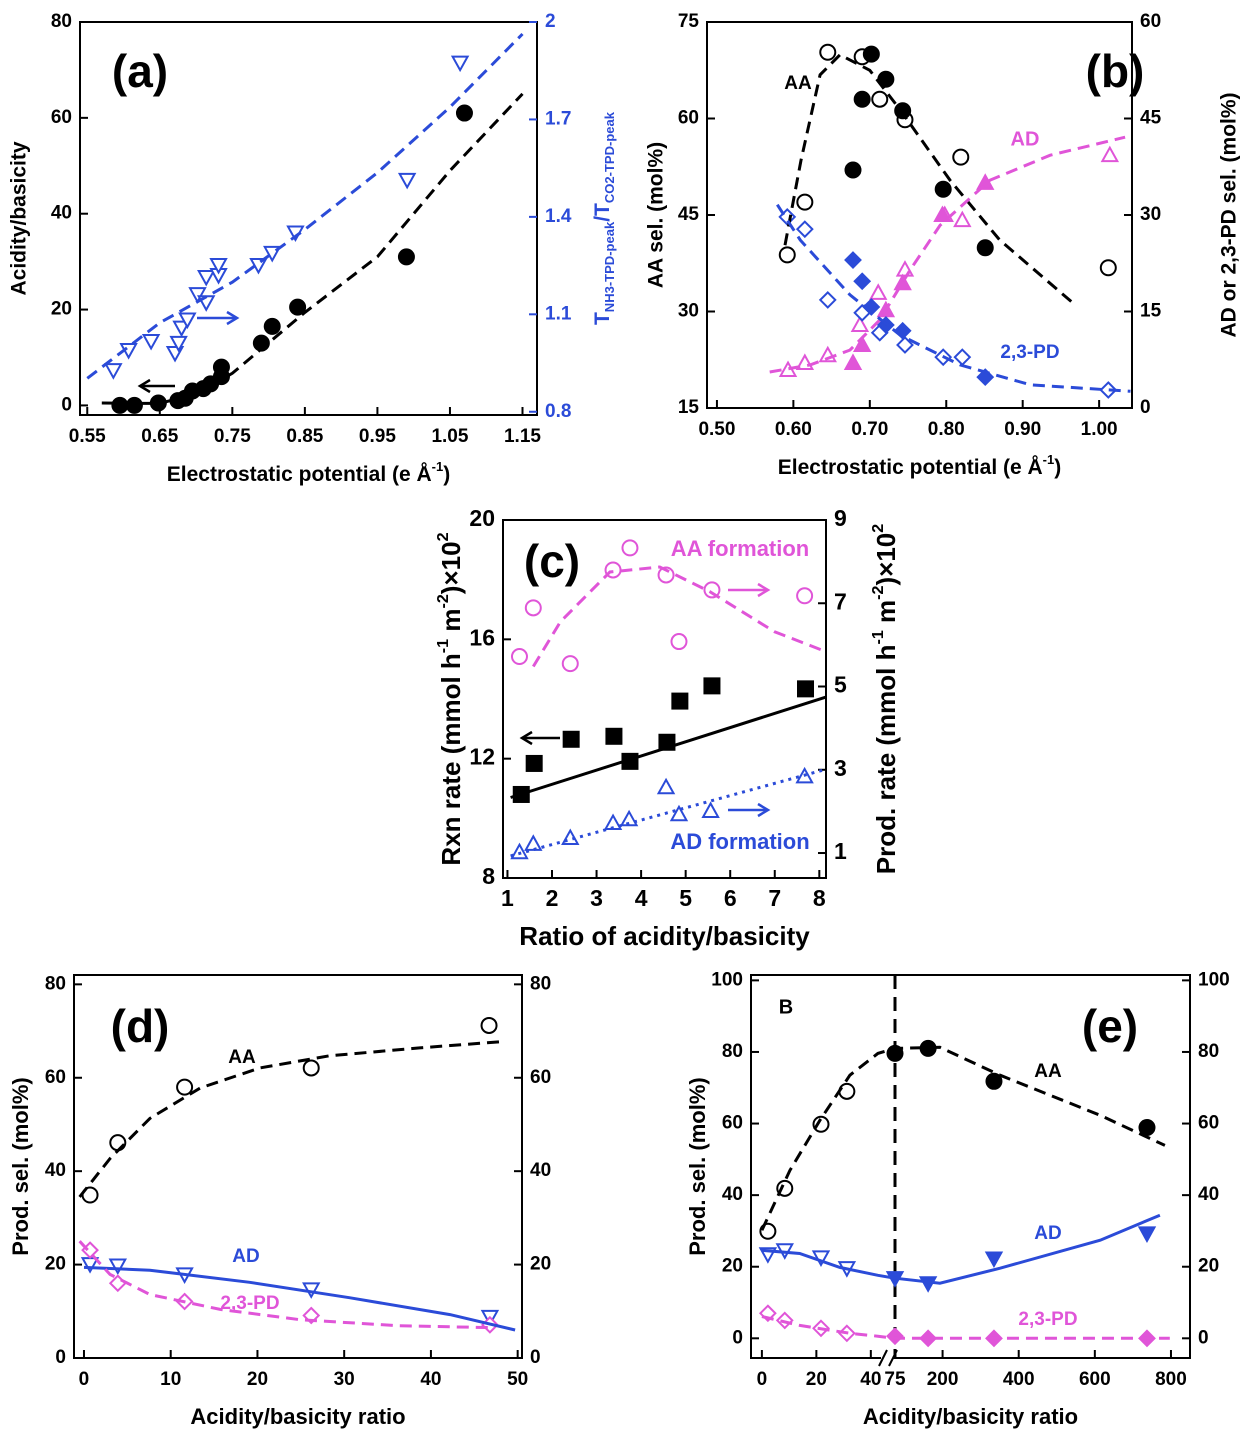 The width and height of the screenshot is (1252, 1438). What do you see at coordinates (774, 898) in the screenshot?
I see `x-tick-label: 7` at bounding box center [774, 898].